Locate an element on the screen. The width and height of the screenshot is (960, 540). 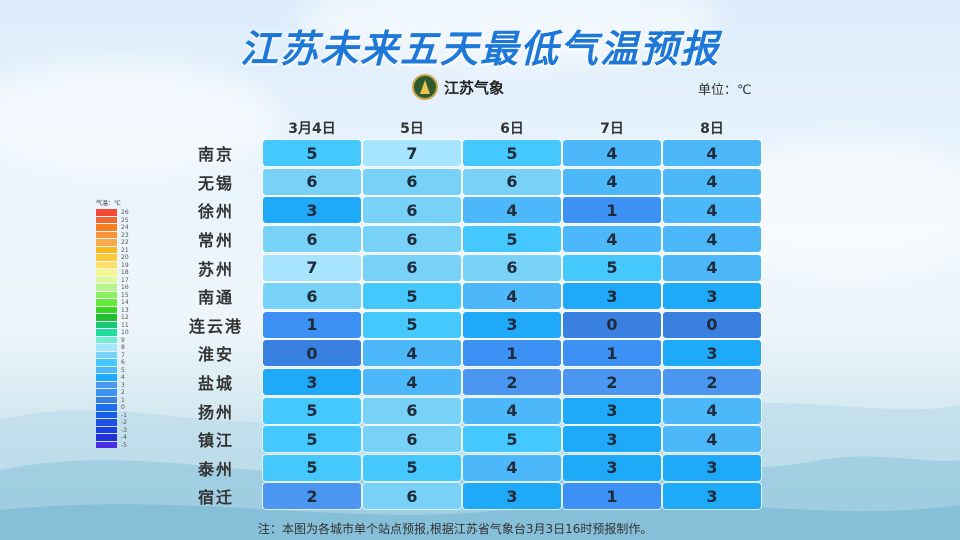
legend-label: 19 is located at coordinates (125, 265).